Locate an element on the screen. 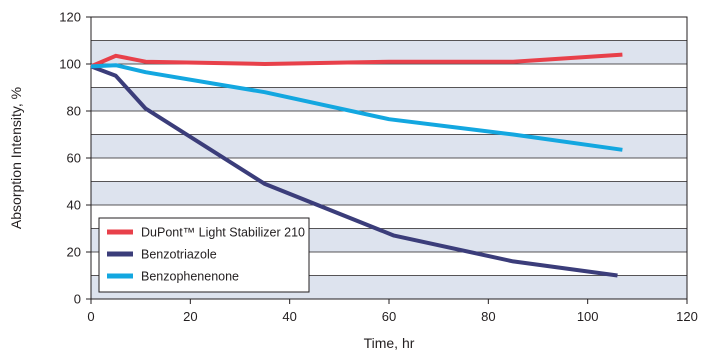 The height and width of the screenshot is (356, 719). x-tick-label: 120 is located at coordinates (687, 316).